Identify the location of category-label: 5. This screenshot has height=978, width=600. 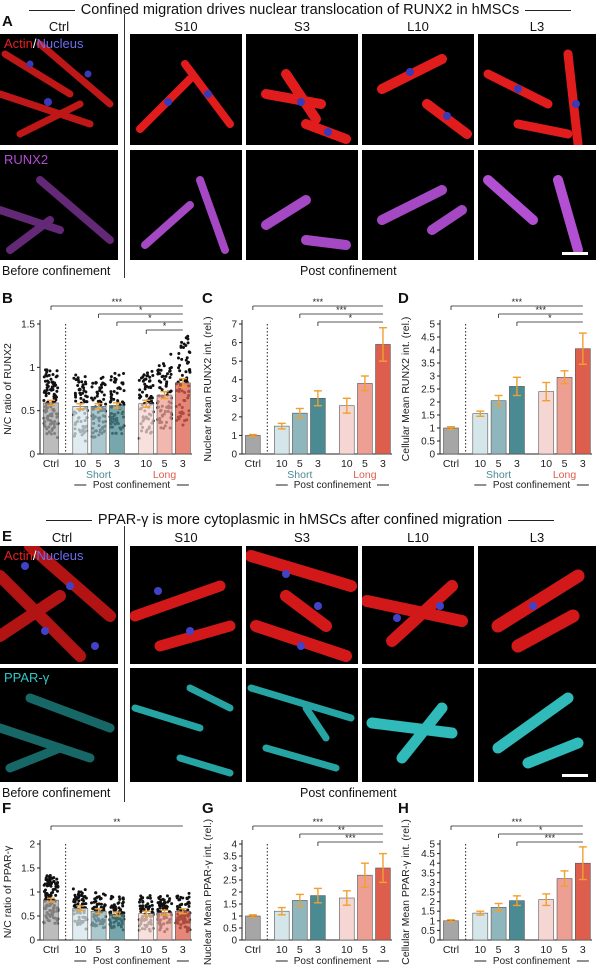
(365, 464).